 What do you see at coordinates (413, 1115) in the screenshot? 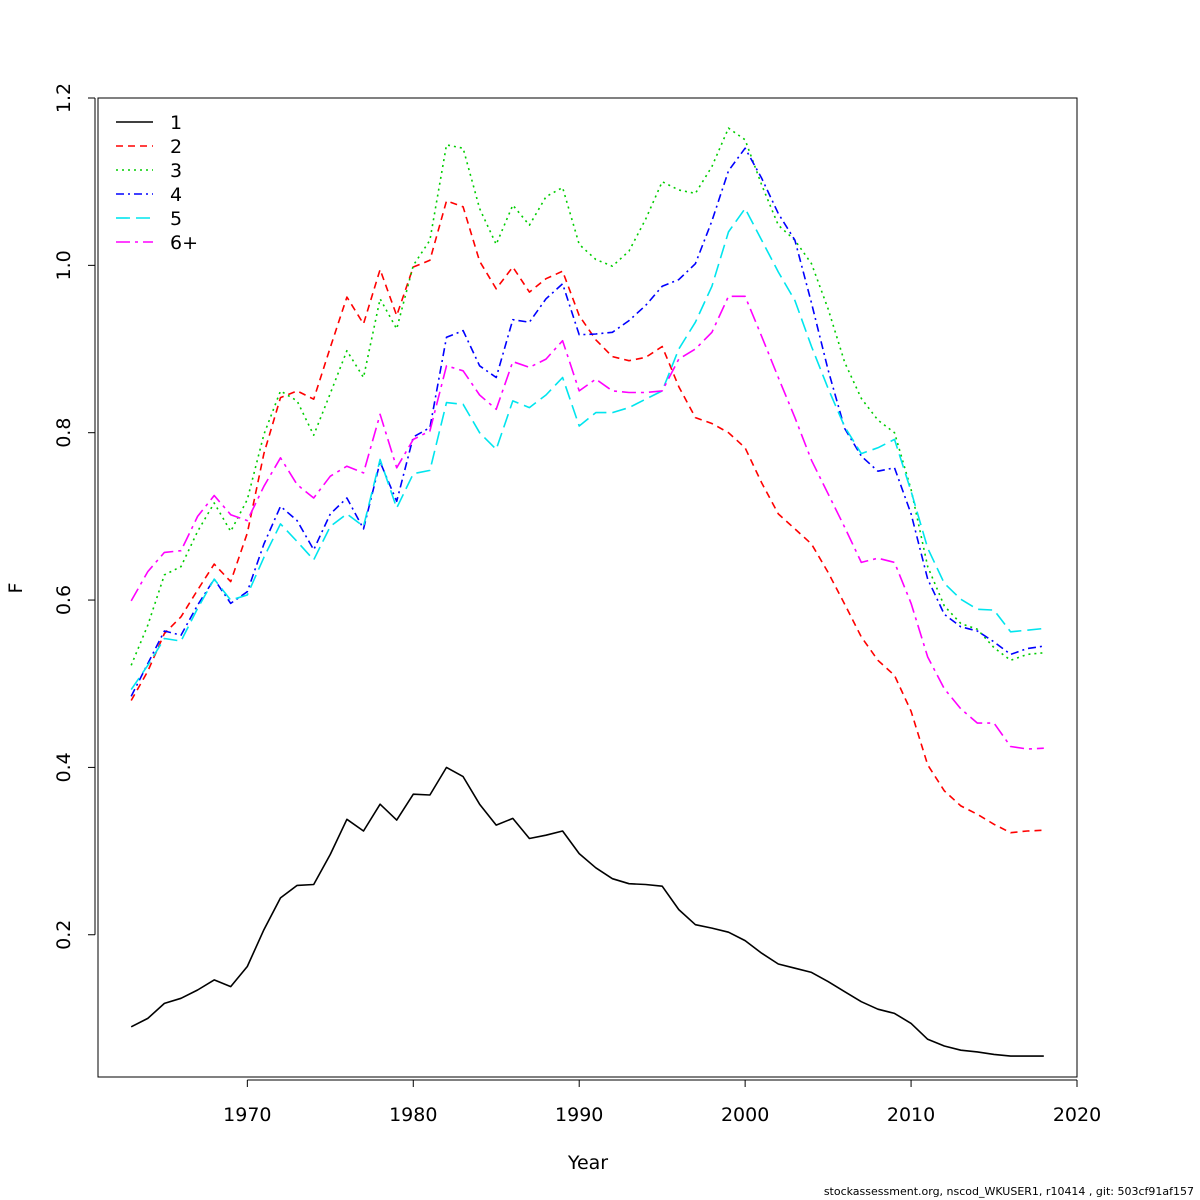
I see `x-tick-label: 1980` at bounding box center [413, 1115].